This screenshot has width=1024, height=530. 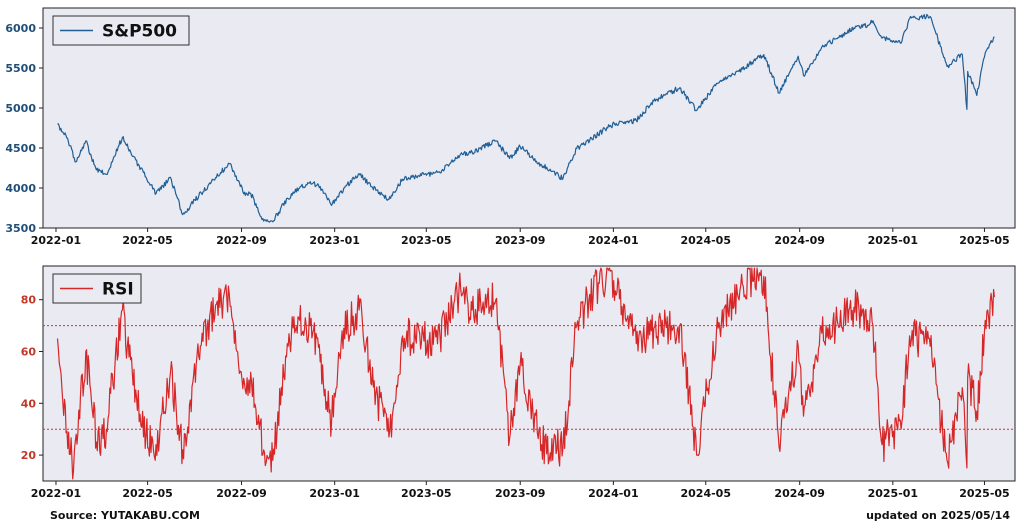 What do you see at coordinates (97, 288) in the screenshot?
I see `legend: RSI` at bounding box center [97, 288].